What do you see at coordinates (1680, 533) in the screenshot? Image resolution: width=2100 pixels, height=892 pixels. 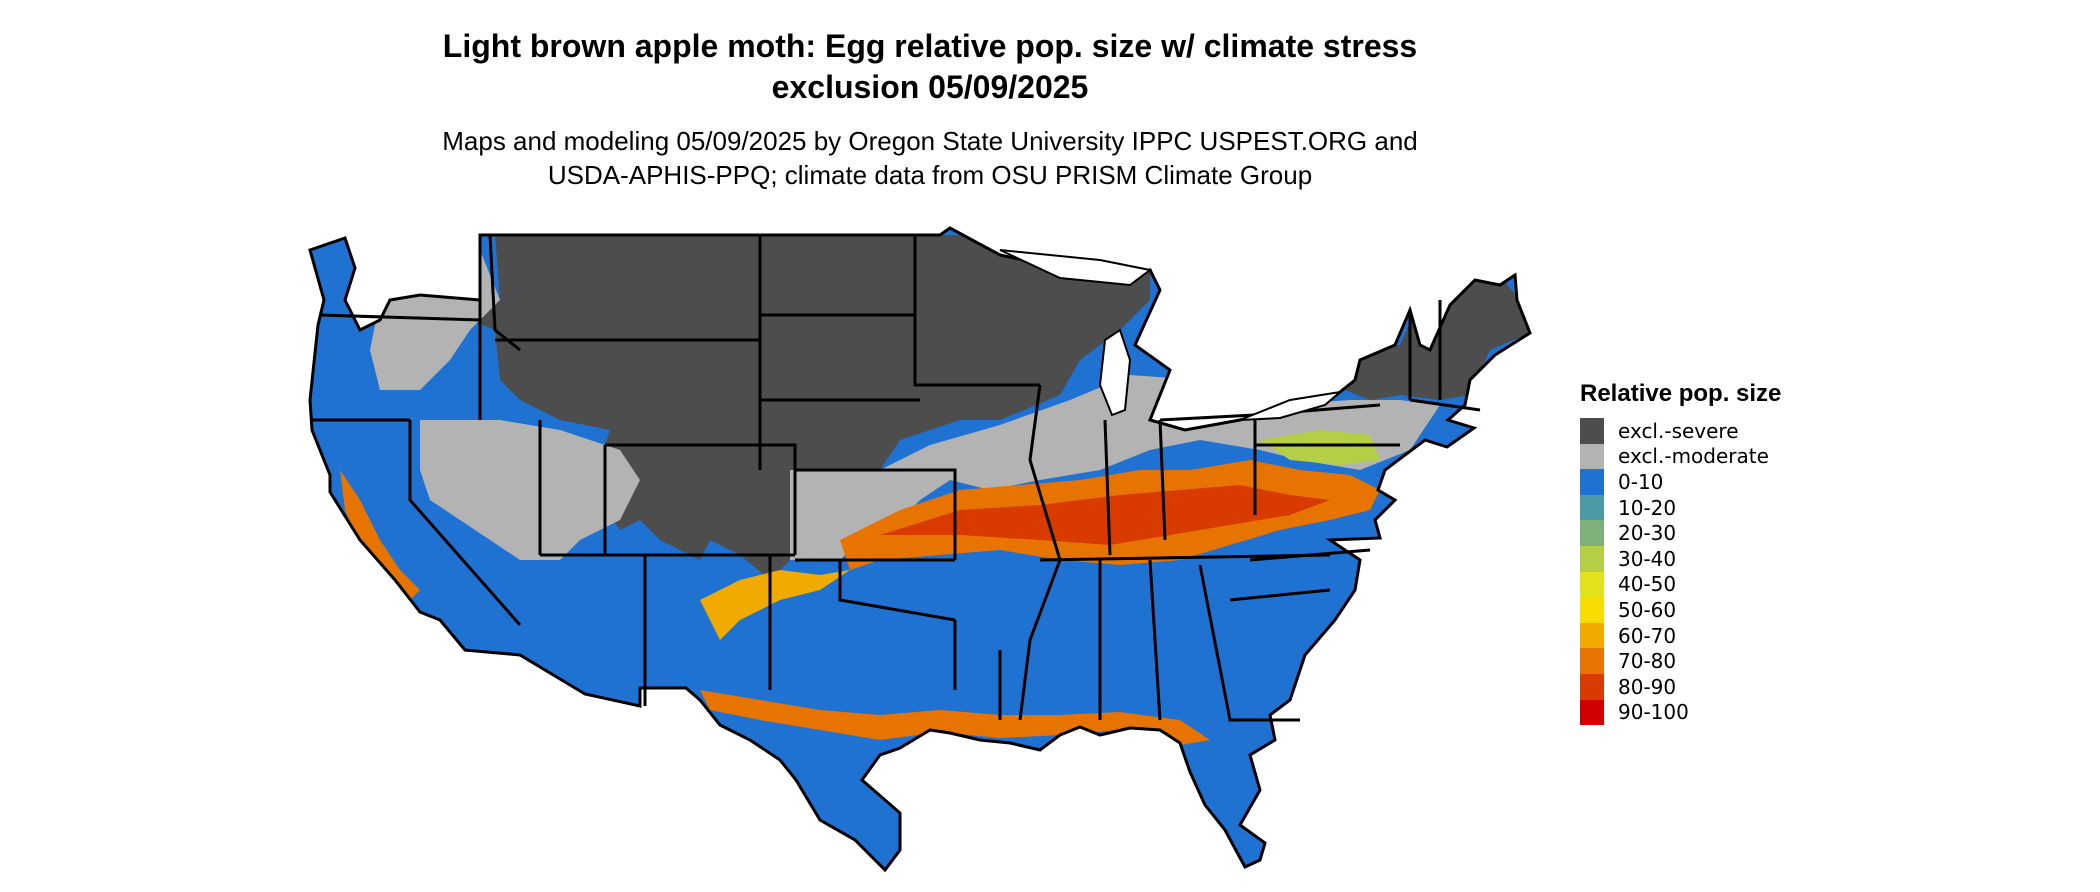 I see `legend-item: 20-30` at bounding box center [1680, 533].